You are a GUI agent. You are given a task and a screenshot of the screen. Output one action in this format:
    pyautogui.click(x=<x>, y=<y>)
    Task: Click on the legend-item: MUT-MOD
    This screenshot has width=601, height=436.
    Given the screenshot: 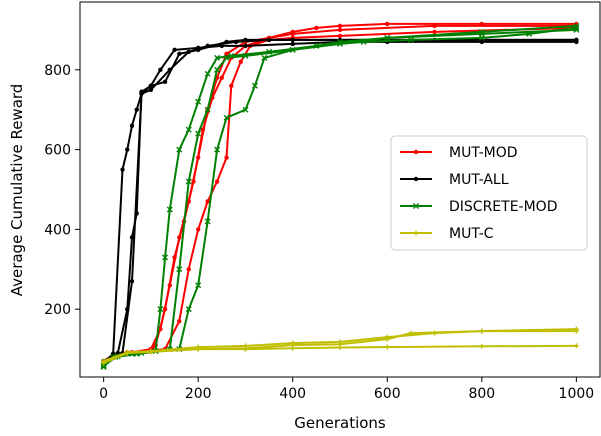 What is the action you would take?
    pyautogui.click(x=459, y=153)
    